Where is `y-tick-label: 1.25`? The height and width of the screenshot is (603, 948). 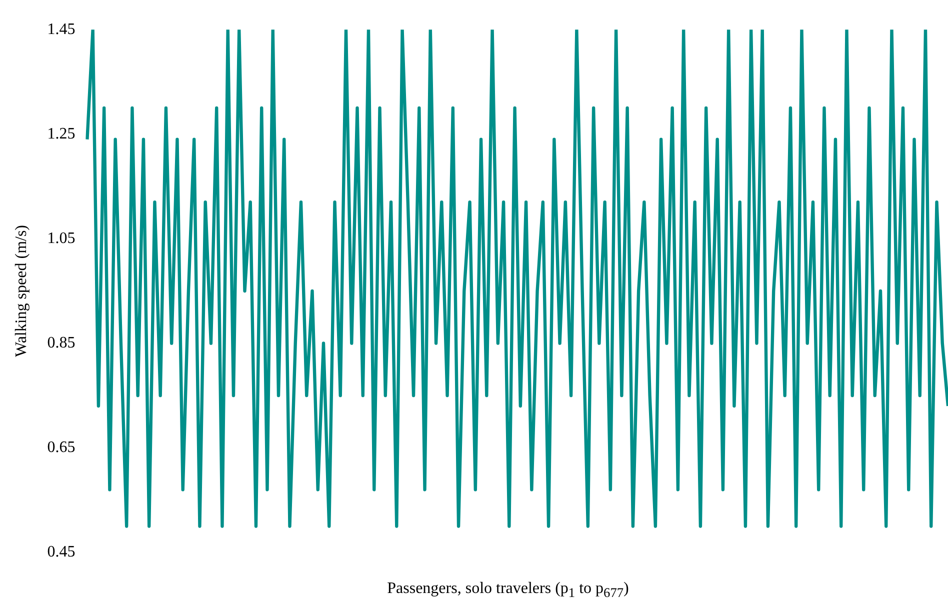
y-tick-label: 1.25 is located at coordinates (61, 133).